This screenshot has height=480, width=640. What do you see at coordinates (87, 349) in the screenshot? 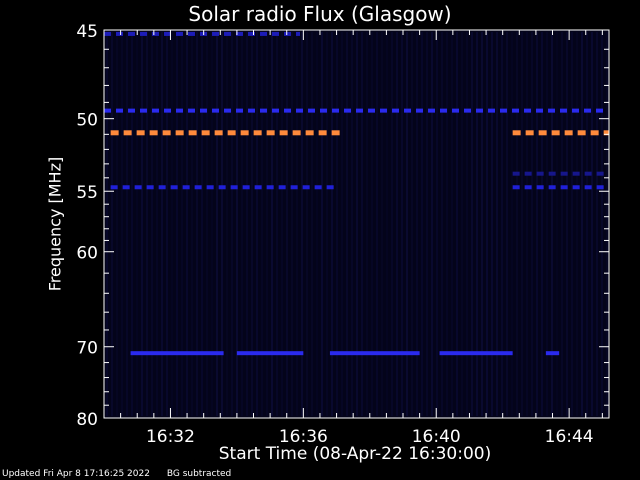
I see `y-tick-label: 70` at bounding box center [87, 349].